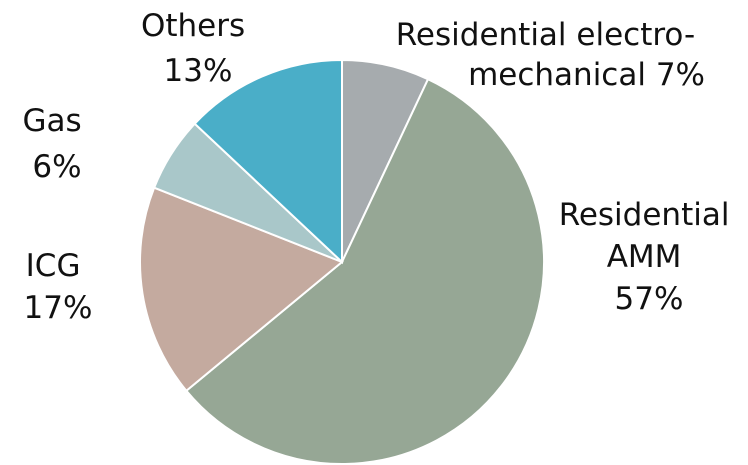 This screenshot has height=465, width=748. What do you see at coordinates (58, 287) in the screenshot?
I see `slice-label-icg: ICG 17%` at bounding box center [58, 287].